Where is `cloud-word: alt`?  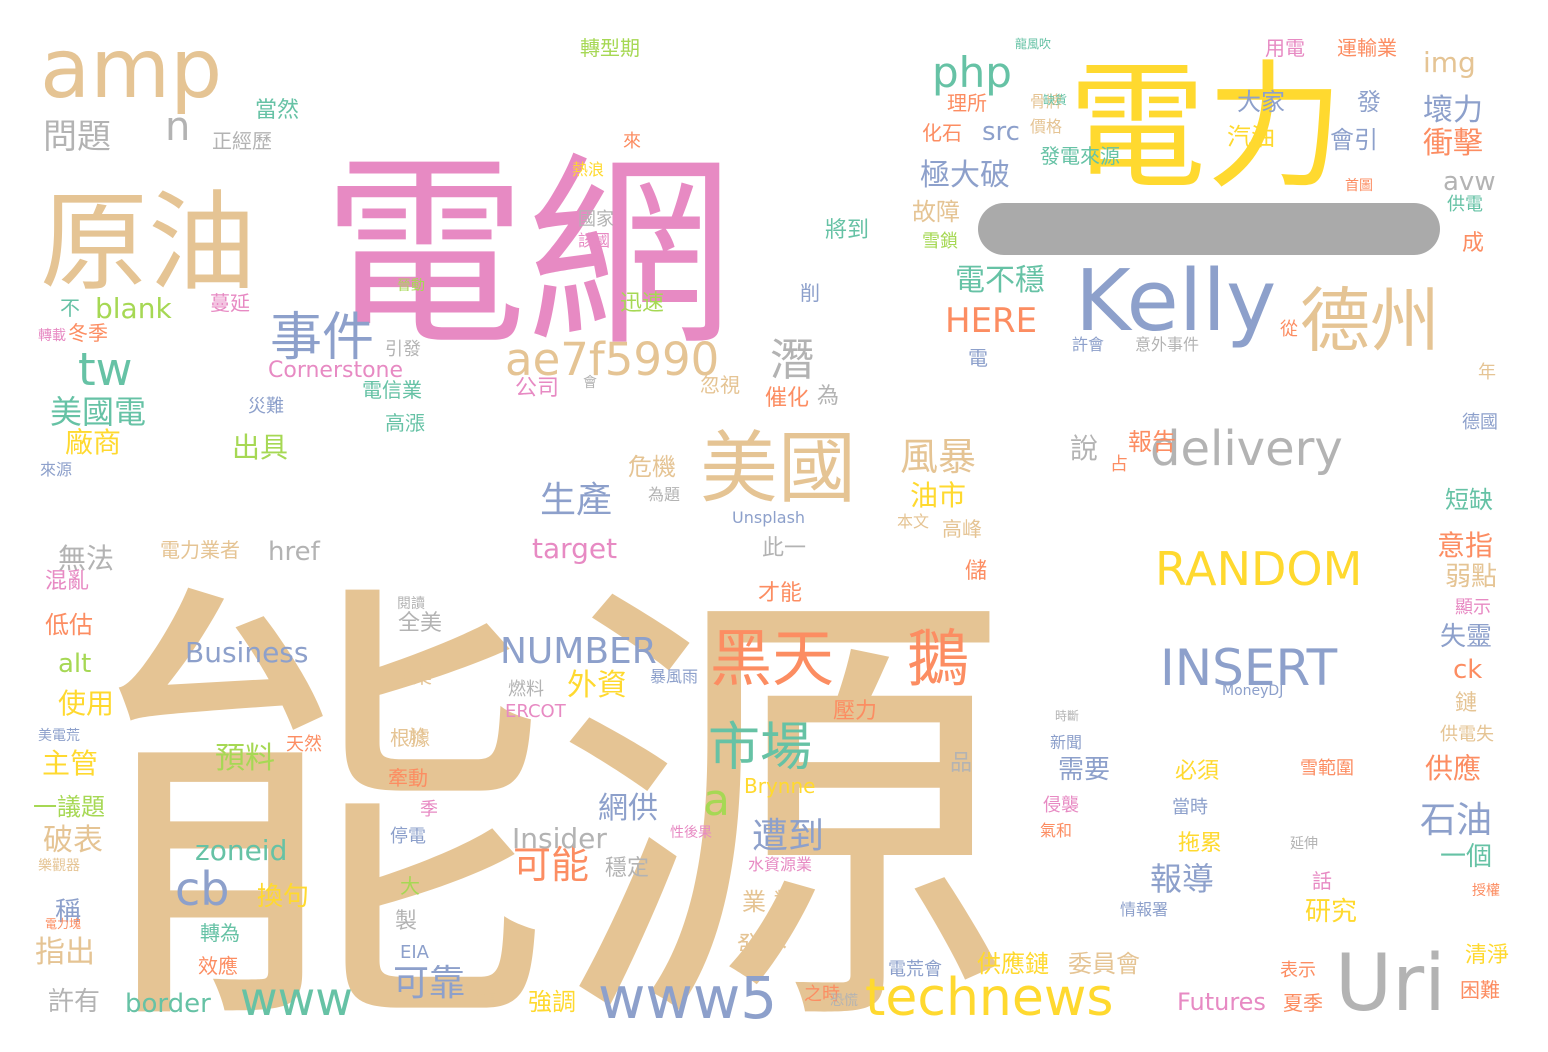
cloud-word: alt is located at coordinates (74, 664).